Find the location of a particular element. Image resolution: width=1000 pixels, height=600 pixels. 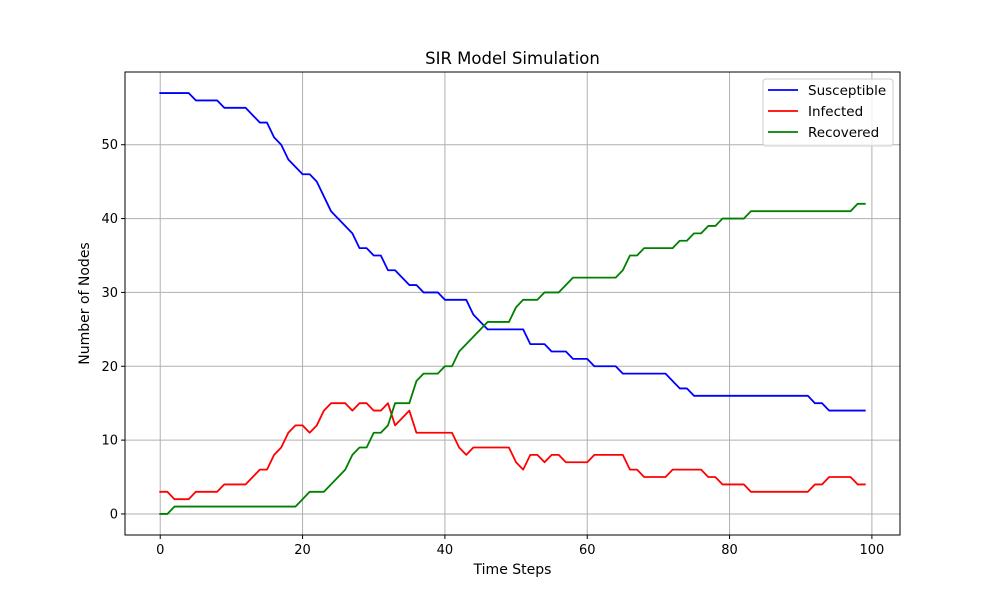

x-tick-label: 80 is located at coordinates (729, 550).